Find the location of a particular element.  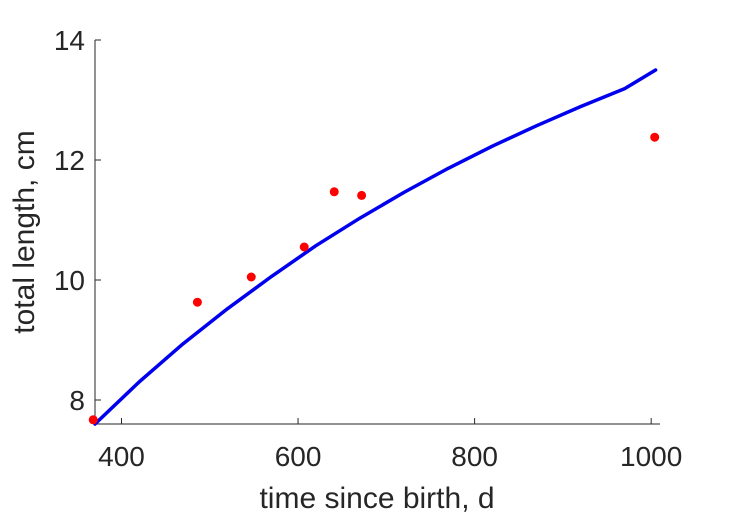

x-axis-label: time since birth, d is located at coordinates (376, 498).